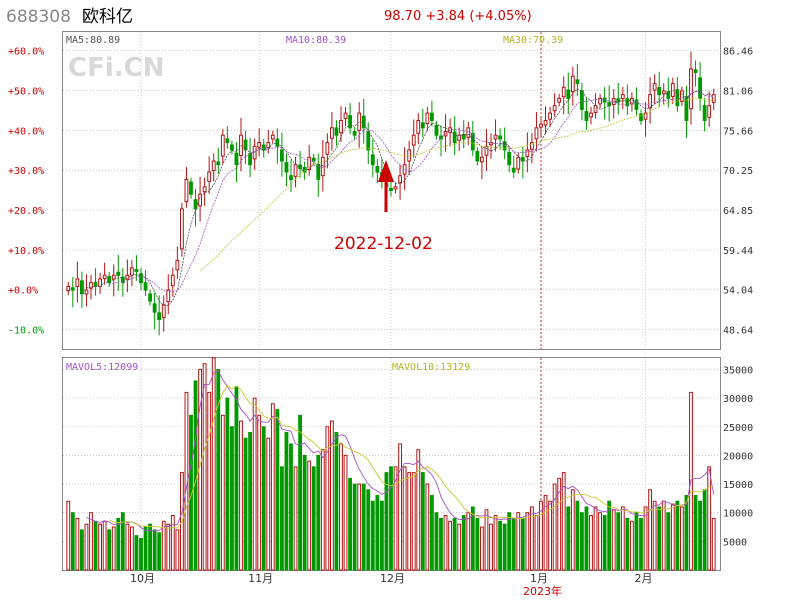 This screenshot has width=800, height=600. What do you see at coordinates (38, 17) in the screenshot?
I see `stock-code: 688308` at bounding box center [38, 17].